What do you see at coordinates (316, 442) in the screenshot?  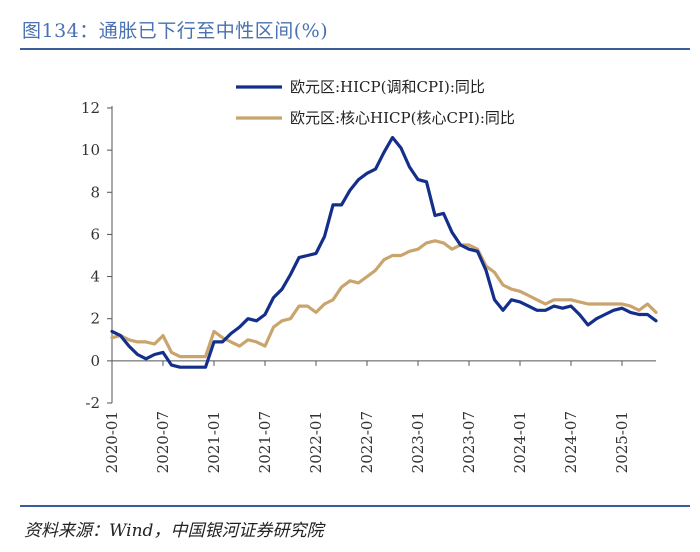 I see `x-tick-label: 2022-01` at bounding box center [316, 442].